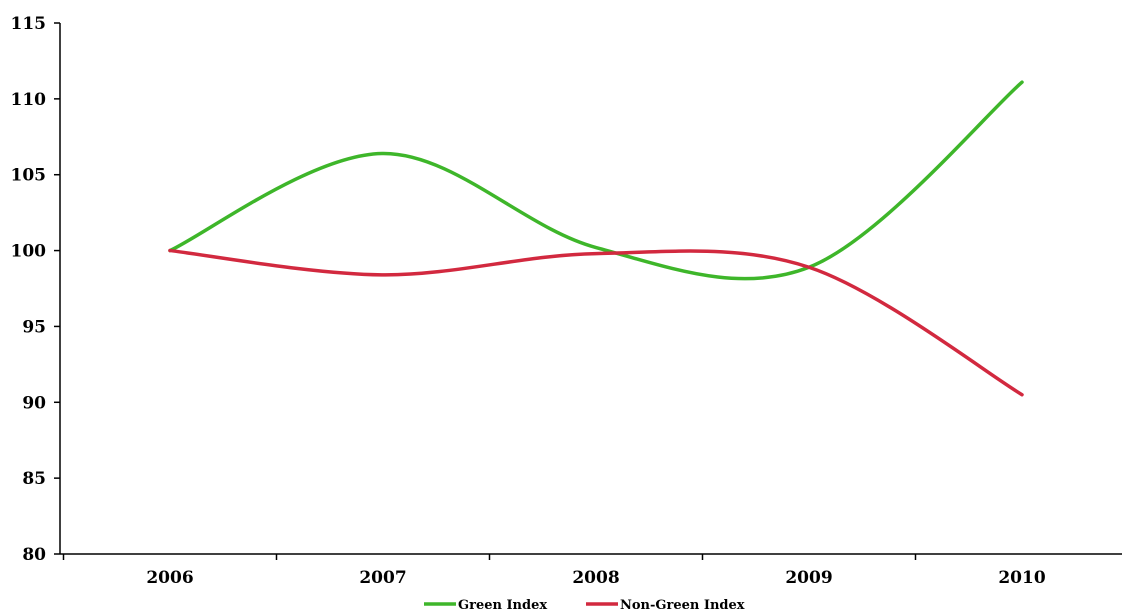 The height and width of the screenshot is (615, 1122). I want to click on x-tick-label: 2010, so click(1021, 578).